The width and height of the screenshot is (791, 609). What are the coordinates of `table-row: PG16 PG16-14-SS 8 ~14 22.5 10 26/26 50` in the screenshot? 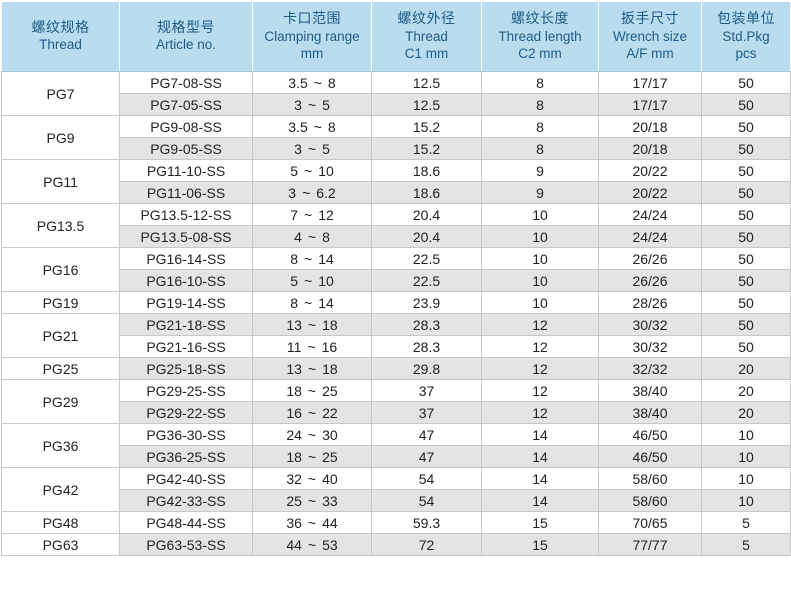 It's located at (396, 269).